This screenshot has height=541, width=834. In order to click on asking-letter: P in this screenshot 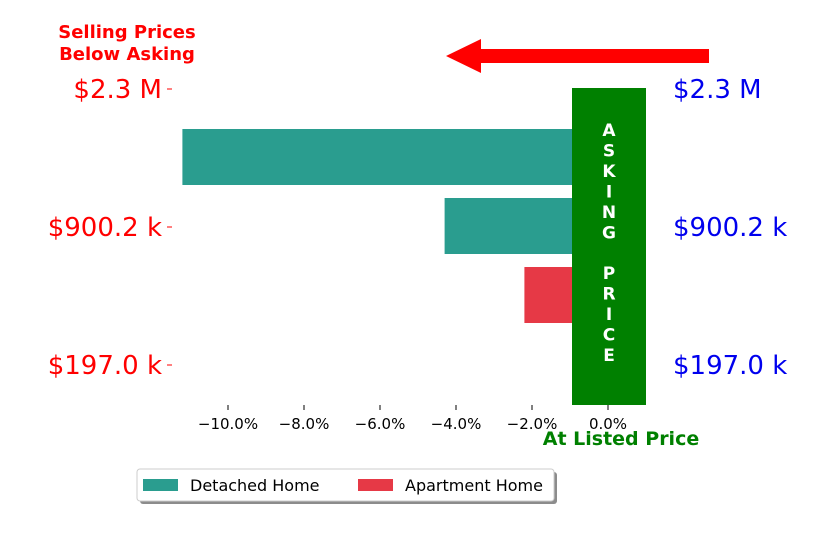, I will do `click(609, 274)`.